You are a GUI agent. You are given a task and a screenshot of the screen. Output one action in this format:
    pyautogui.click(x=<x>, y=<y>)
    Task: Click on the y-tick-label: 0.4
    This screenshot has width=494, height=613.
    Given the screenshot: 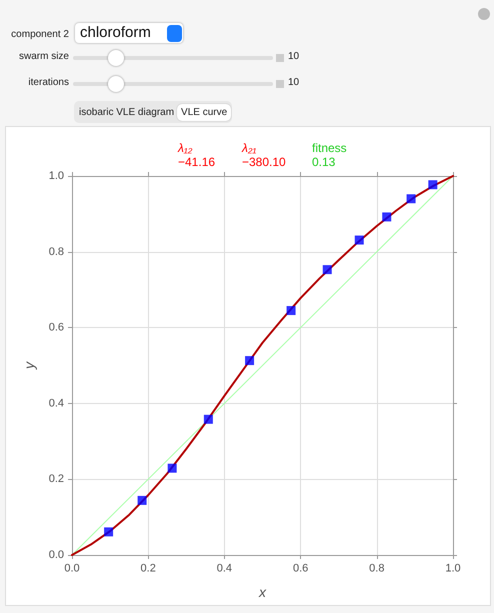 What is the action you would take?
    pyautogui.click(x=56, y=403)
    